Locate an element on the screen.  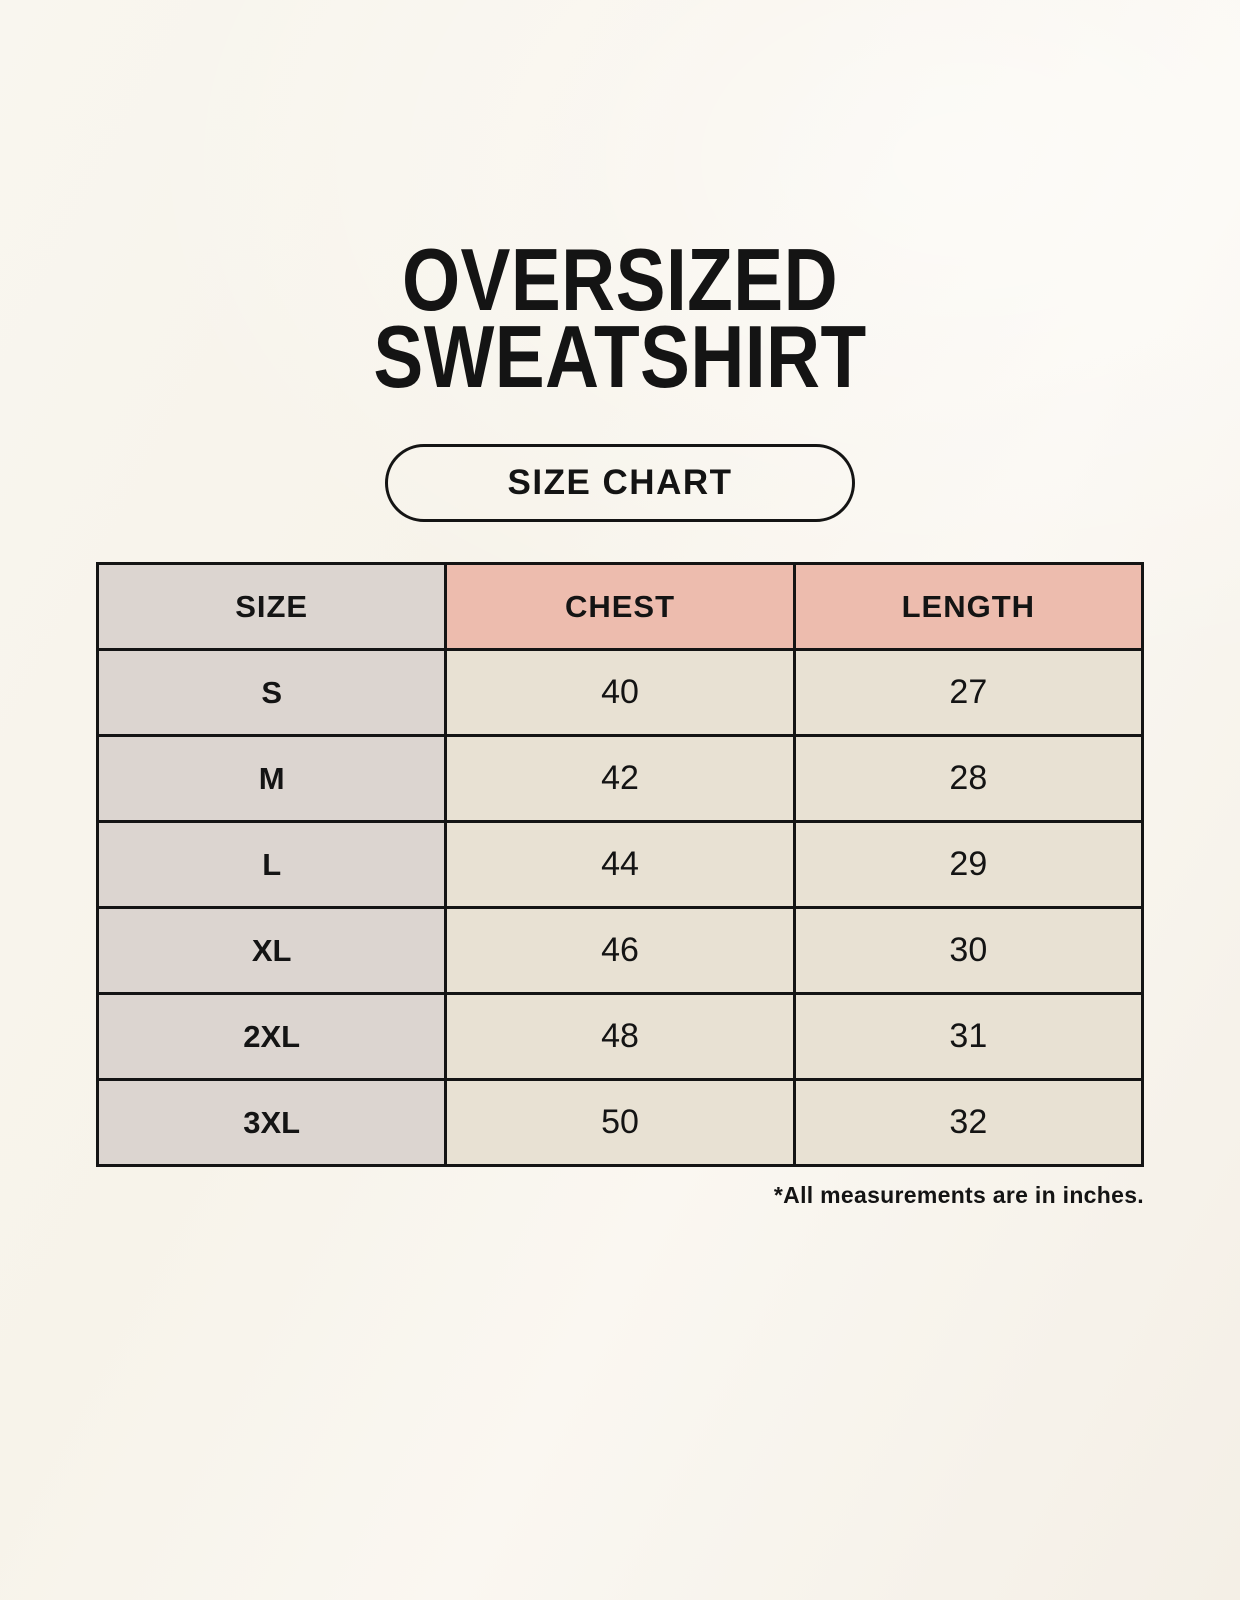
table-row: S 40 27 is located at coordinates (620, 692).